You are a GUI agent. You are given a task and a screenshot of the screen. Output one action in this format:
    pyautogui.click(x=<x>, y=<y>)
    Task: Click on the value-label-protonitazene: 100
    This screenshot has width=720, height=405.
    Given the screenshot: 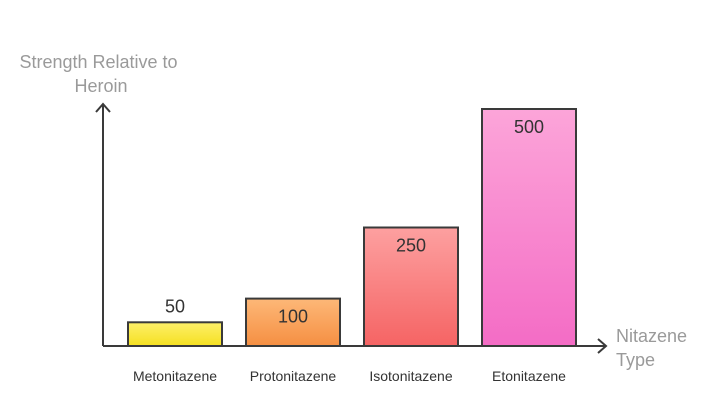 What is the action you would take?
    pyautogui.click(x=293, y=317)
    